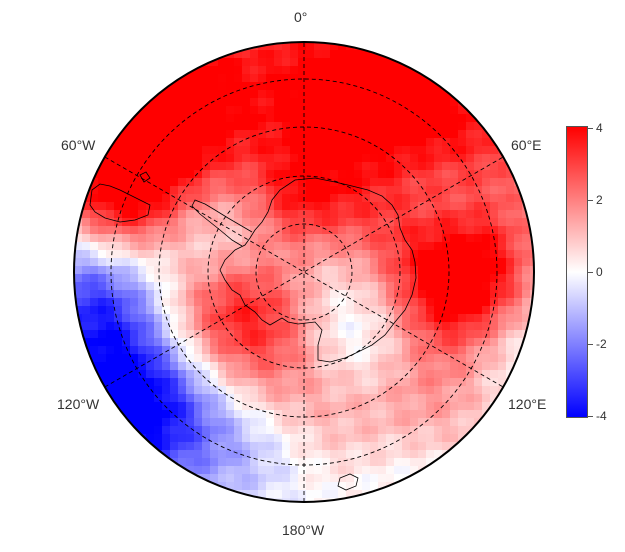 Image resolution: width=625 pixels, height=552 pixels. I want to click on colorbar-tick-label: 2, so click(599, 200).